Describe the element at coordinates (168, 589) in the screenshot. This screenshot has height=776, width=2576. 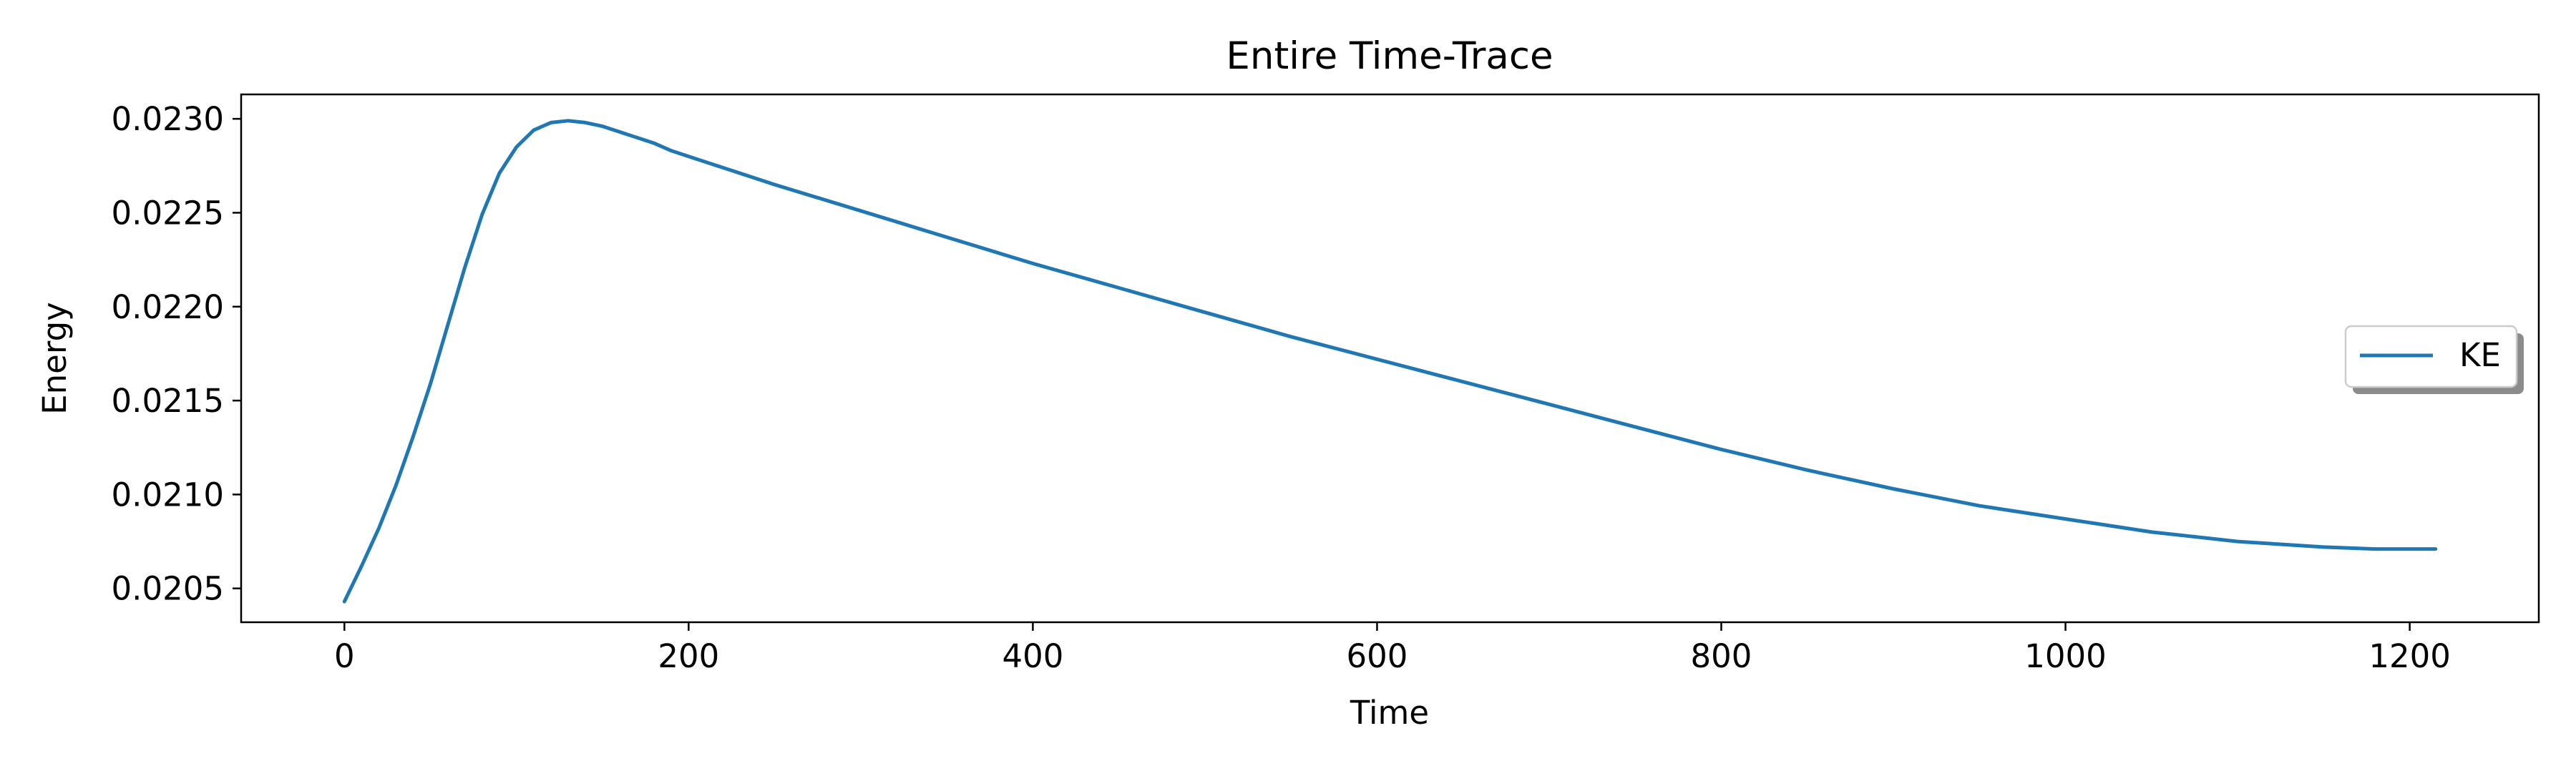
I see `y-tick-label: 0.0205` at that location.